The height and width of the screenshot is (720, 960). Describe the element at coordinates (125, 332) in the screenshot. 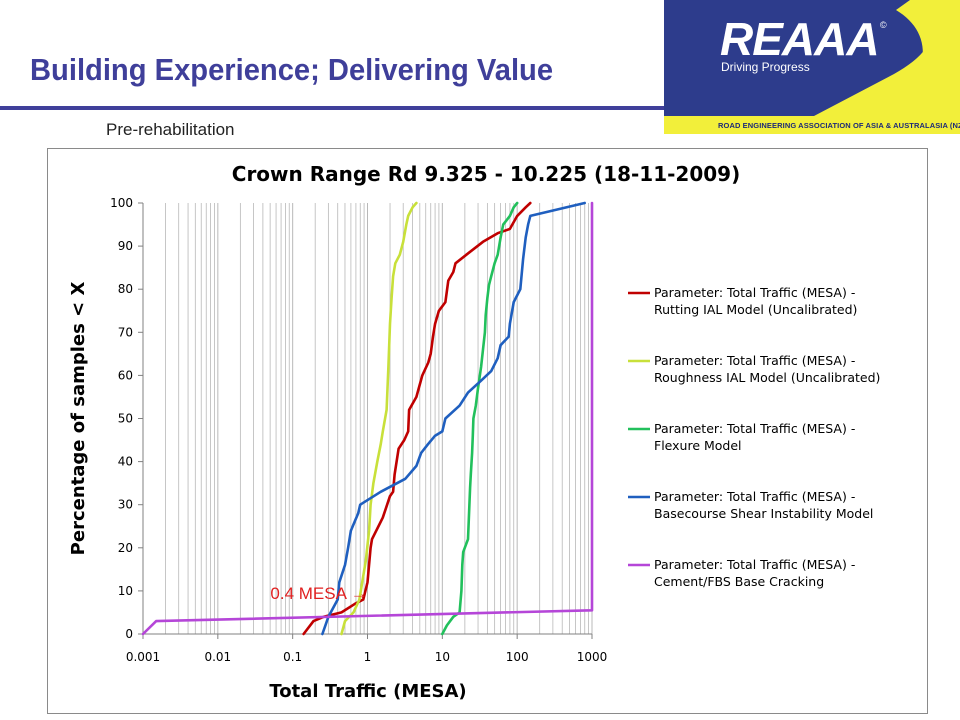

I see `y-tick-label: 70` at that location.